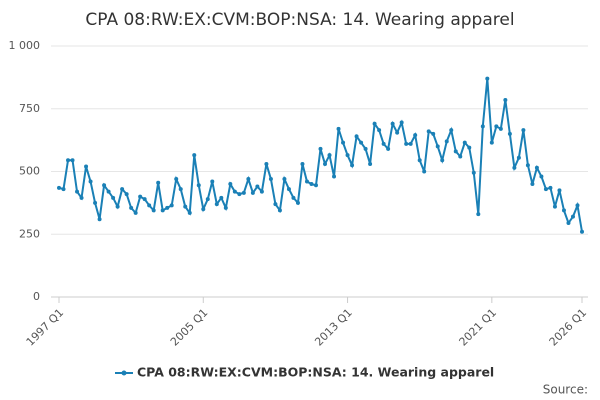 This screenshot has height=400, width=600. I want to click on x-tick-label: 2005 Q1, so click(189, 327).